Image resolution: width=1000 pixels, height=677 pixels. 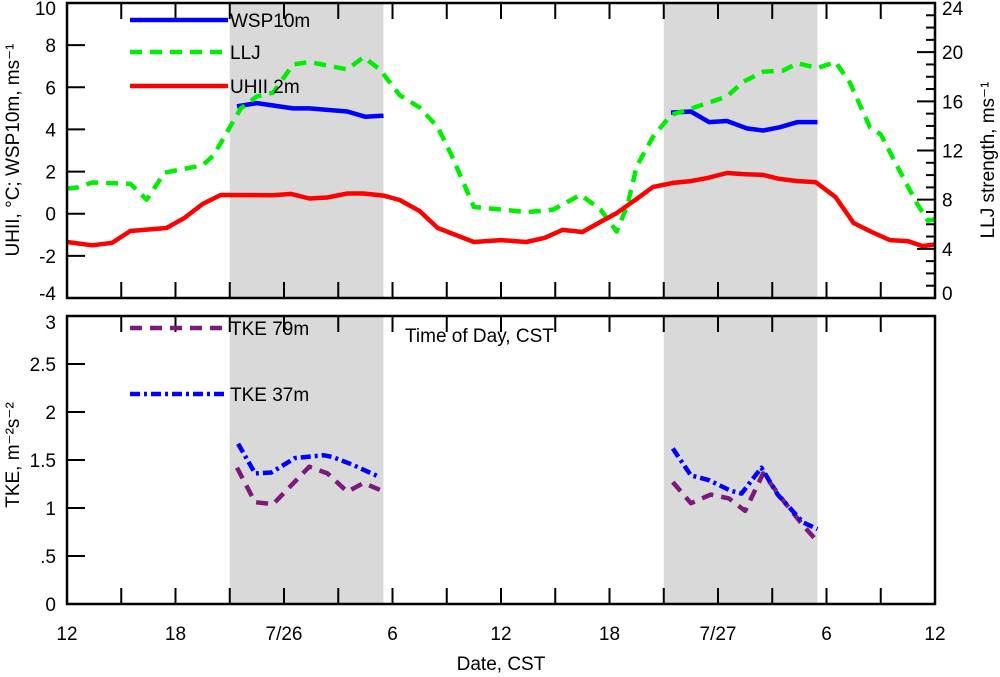 What do you see at coordinates (13, 150) in the screenshot?
I see `y-axis-label-left: UHII, °C; WSP10m, ms⁻¹` at bounding box center [13, 150].